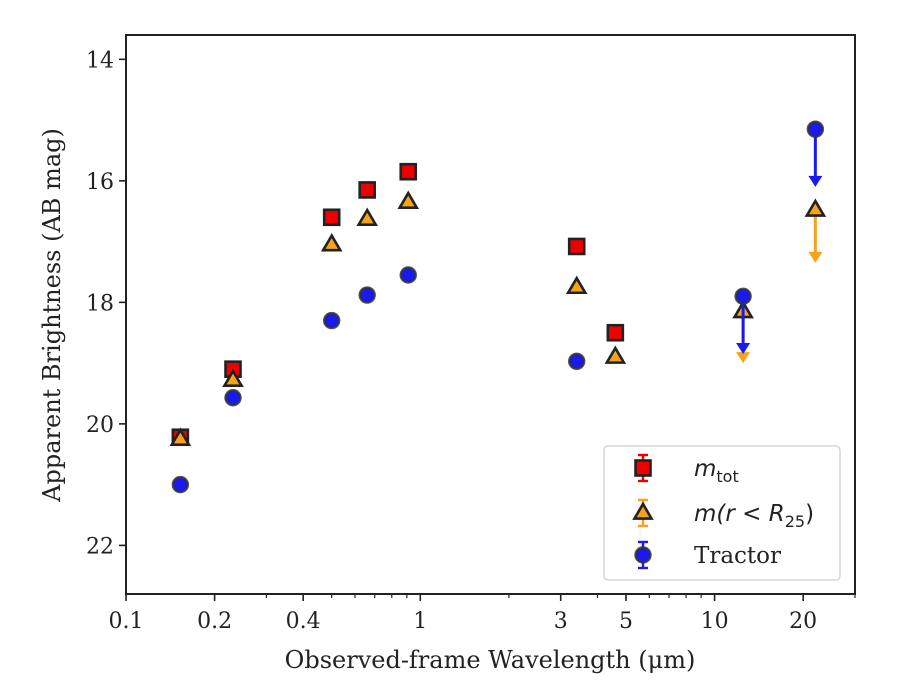  I want to click on y-tick-label-0: 14, so click(100, 60).